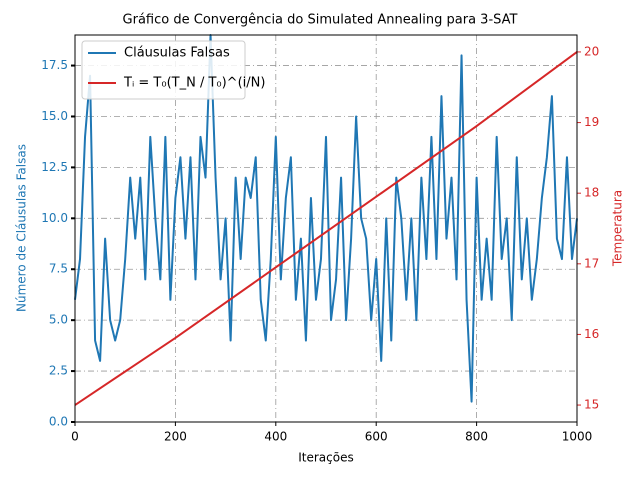 The width and height of the screenshot is (640, 480). Describe the element at coordinates (618, 228) in the screenshot. I see `y2-axis-label: Temperatura` at that location.